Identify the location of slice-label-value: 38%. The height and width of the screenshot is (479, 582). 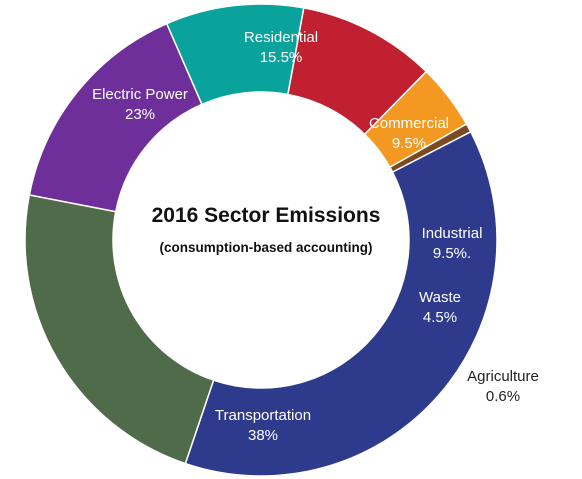
(263, 435).